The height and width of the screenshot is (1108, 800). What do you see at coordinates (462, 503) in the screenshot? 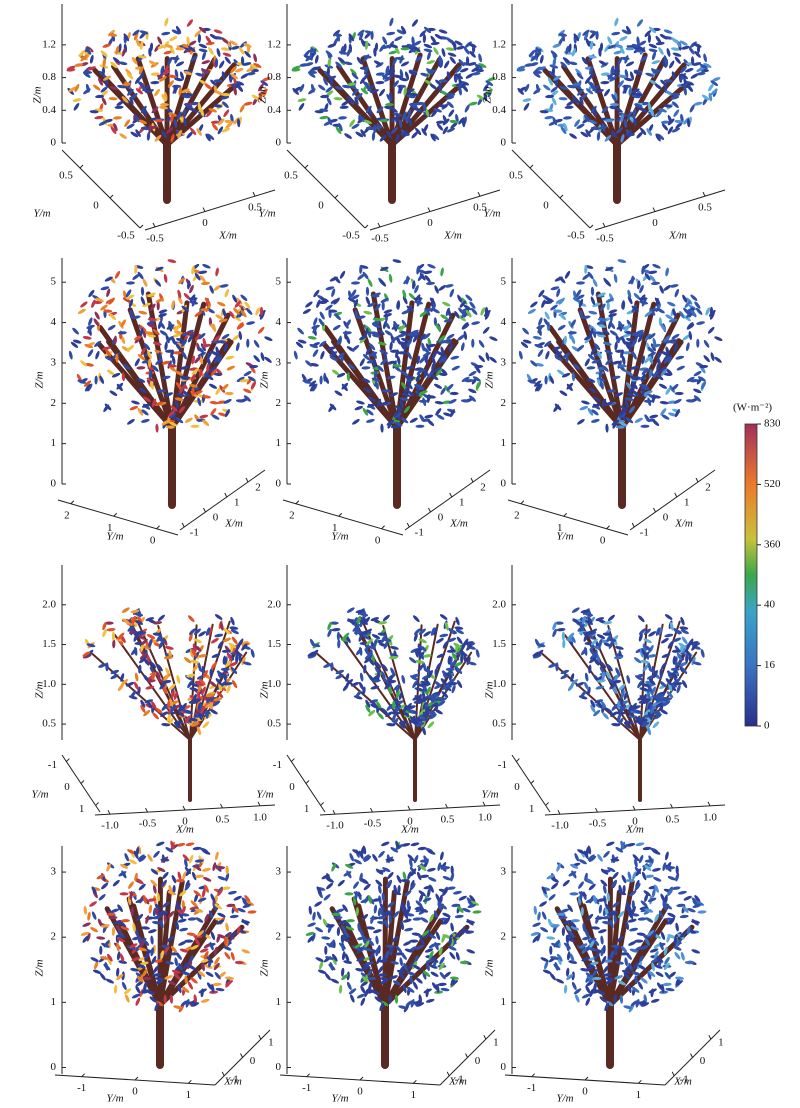
I see `x-tick-label: 1` at bounding box center [462, 503].